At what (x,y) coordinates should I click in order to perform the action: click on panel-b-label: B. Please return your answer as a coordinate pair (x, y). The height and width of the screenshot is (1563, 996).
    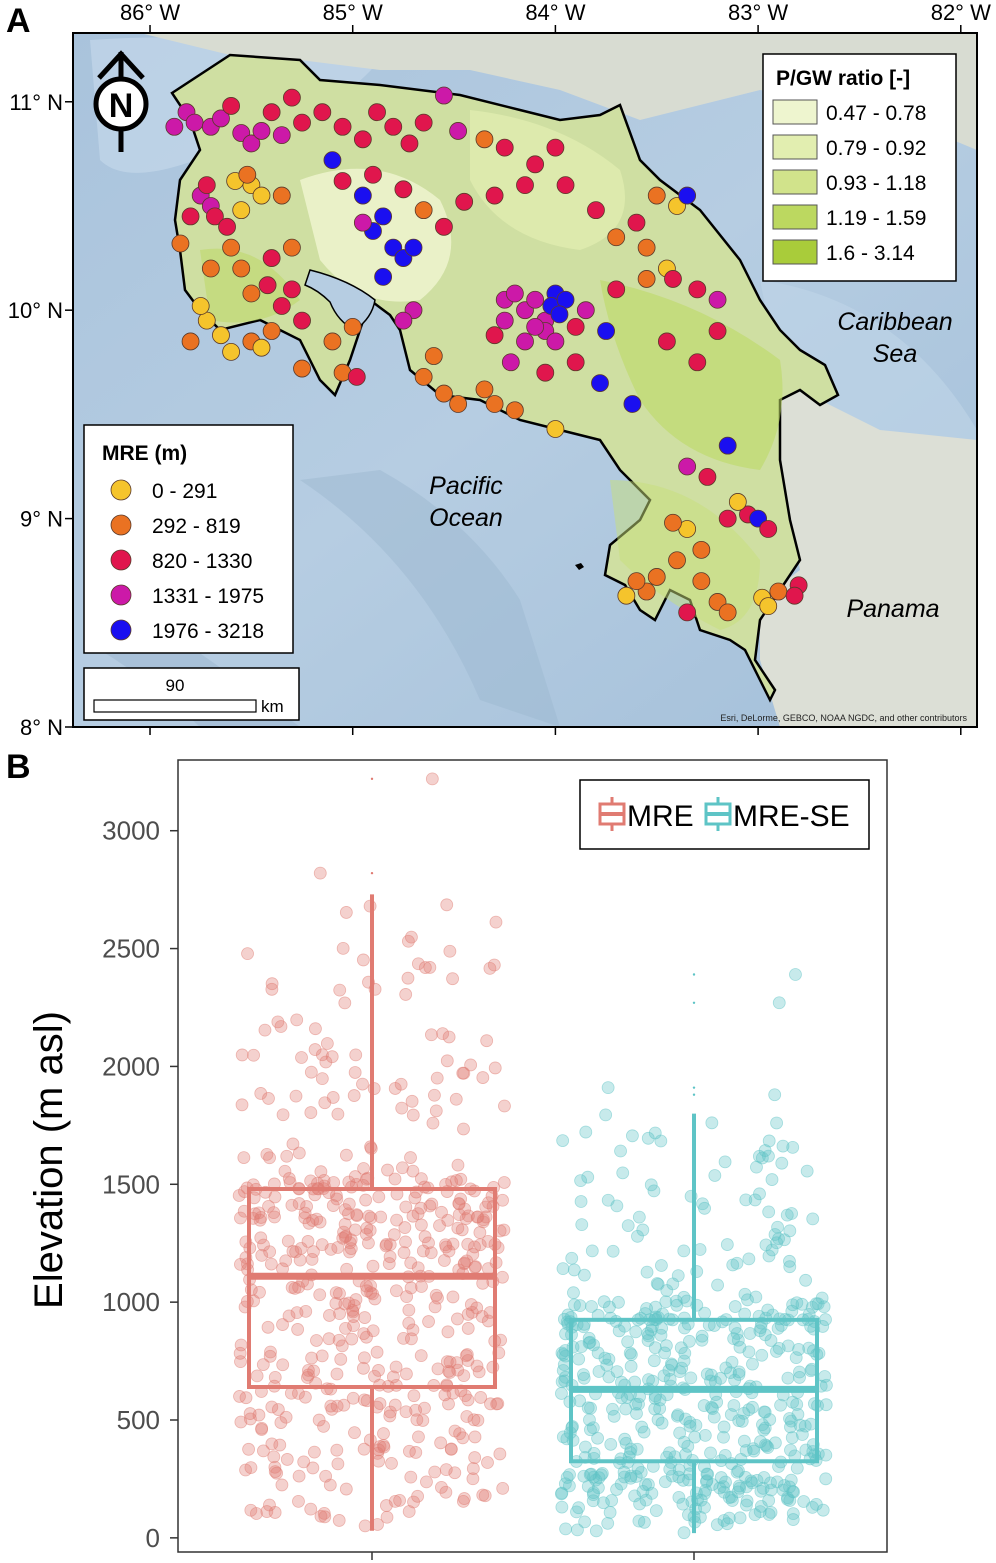
    Looking at the image, I should click on (18, 767).